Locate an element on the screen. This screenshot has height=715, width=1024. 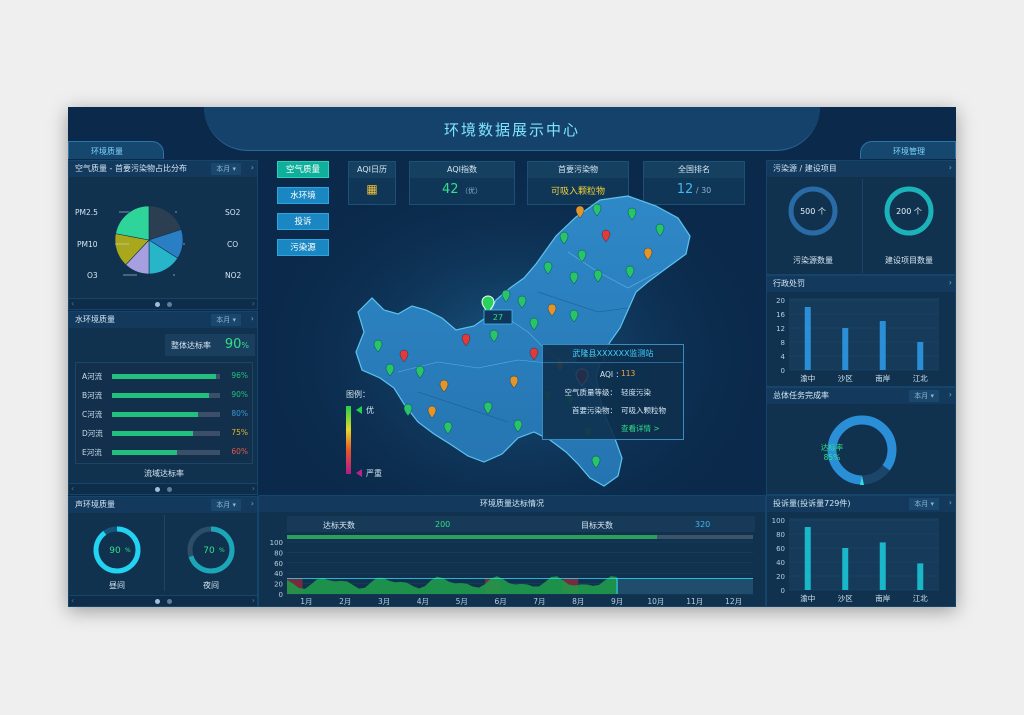
area-y-tick: 40 is located at coordinates (278, 574).